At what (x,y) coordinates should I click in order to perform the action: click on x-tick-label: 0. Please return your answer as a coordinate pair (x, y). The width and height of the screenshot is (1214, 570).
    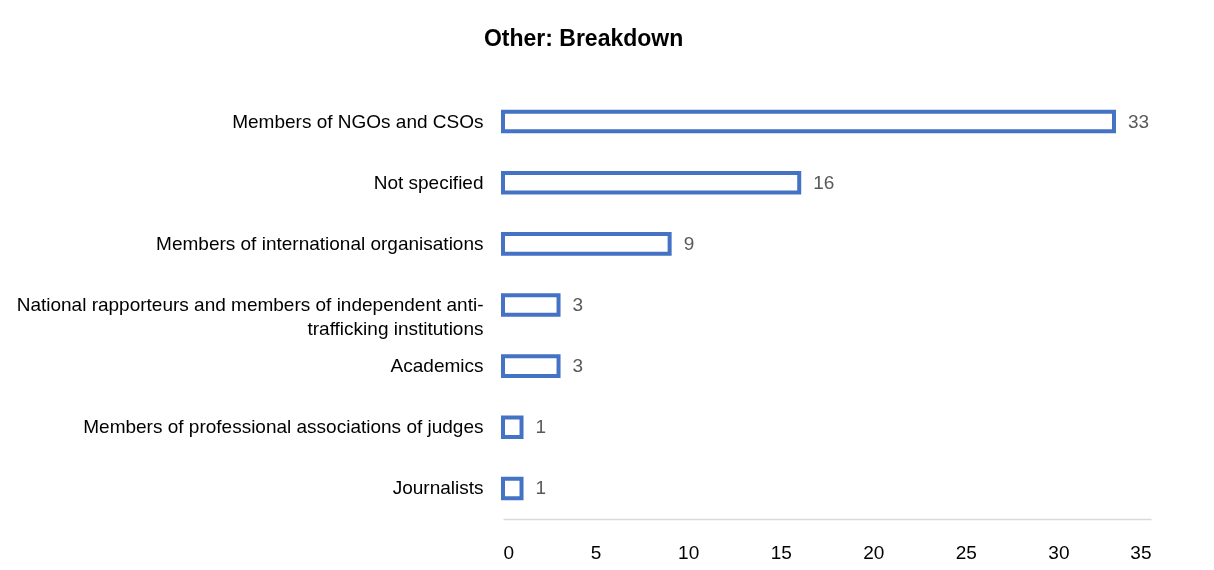
    Looking at the image, I should click on (509, 552).